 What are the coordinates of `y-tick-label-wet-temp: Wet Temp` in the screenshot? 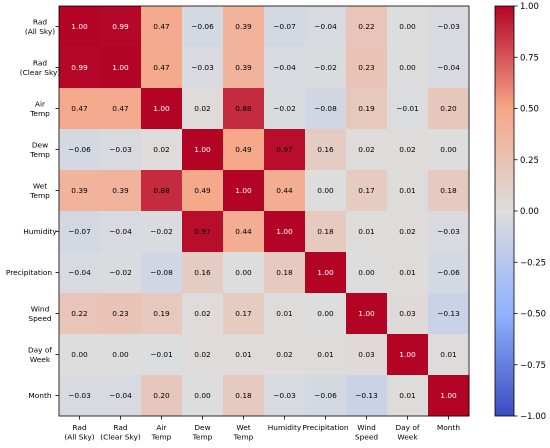 It's located at (39, 190).